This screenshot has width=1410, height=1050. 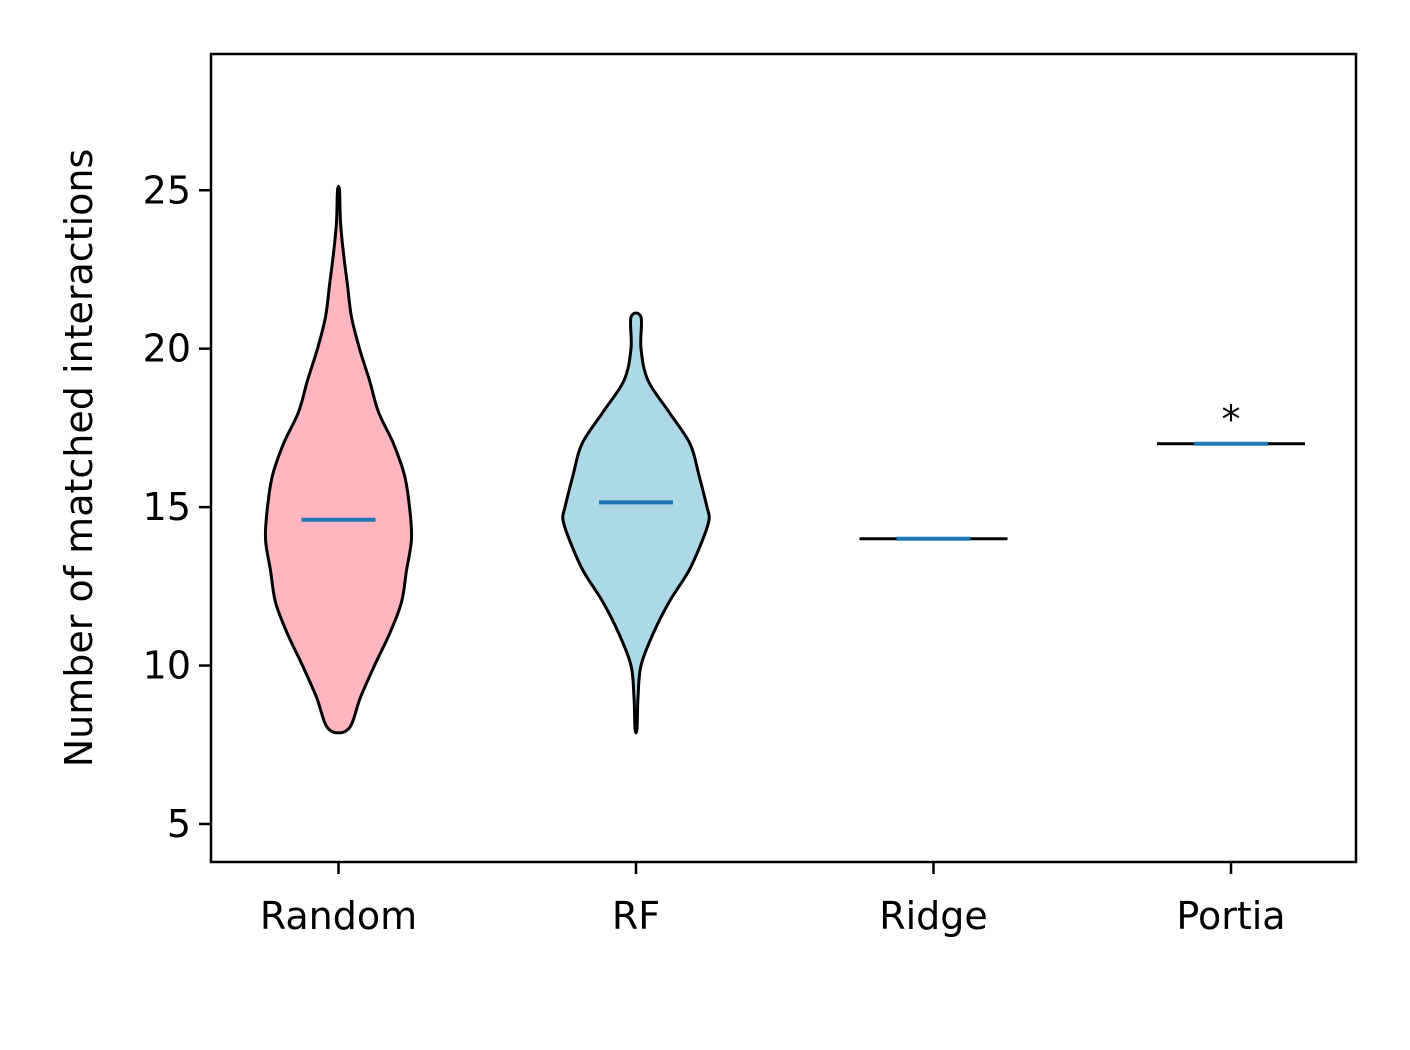 What do you see at coordinates (167, 666) in the screenshot?
I see `y-tick-label: 10` at bounding box center [167, 666].